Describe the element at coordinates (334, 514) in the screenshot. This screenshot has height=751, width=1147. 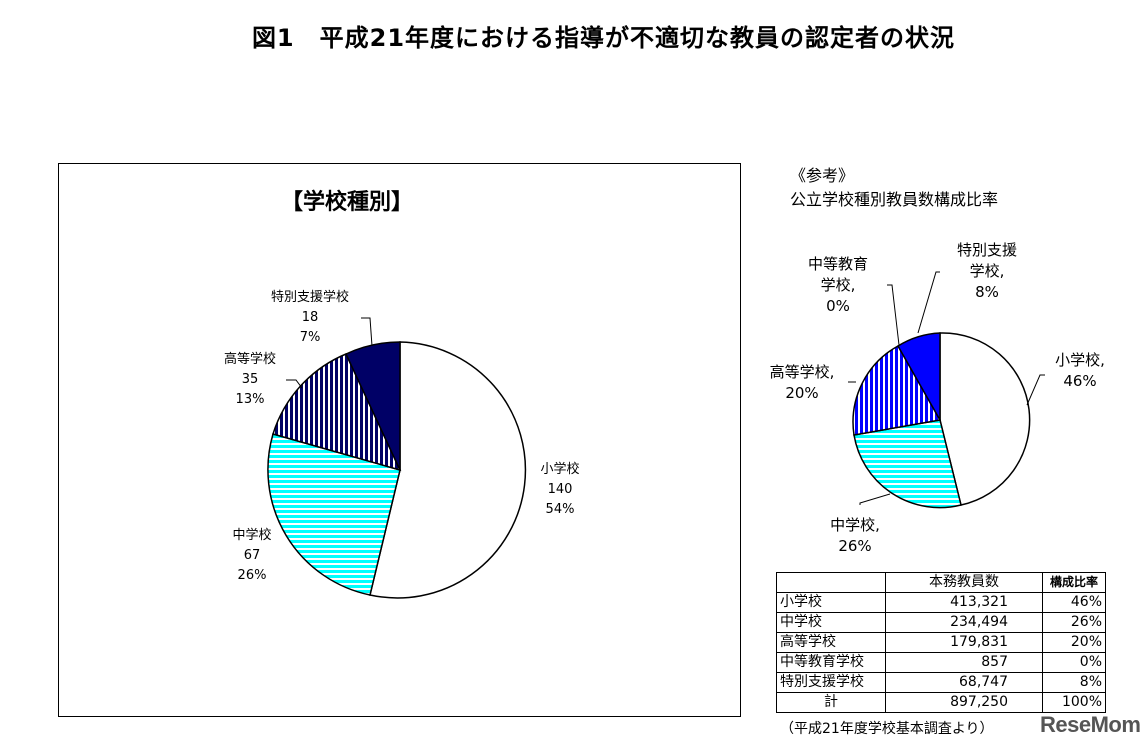
I see `slice-junior-high` at that location.